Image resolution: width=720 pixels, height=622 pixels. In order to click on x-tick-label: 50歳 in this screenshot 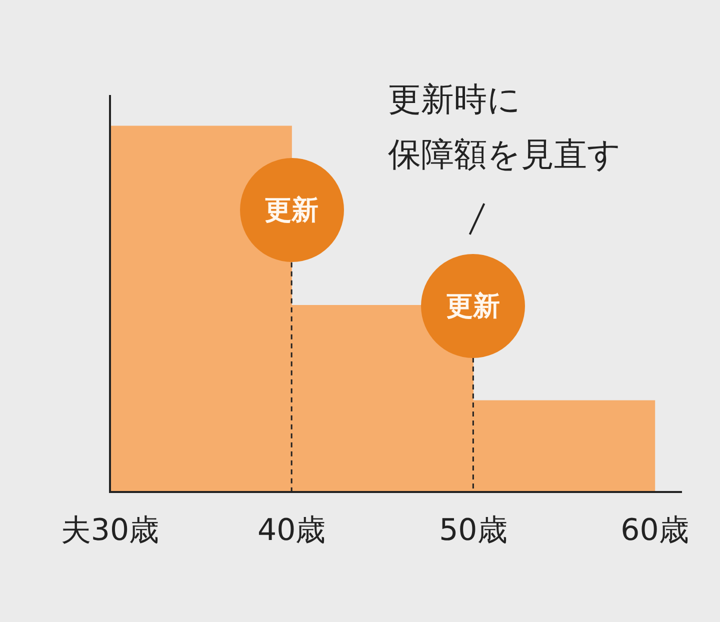, I will do `click(473, 530)`.